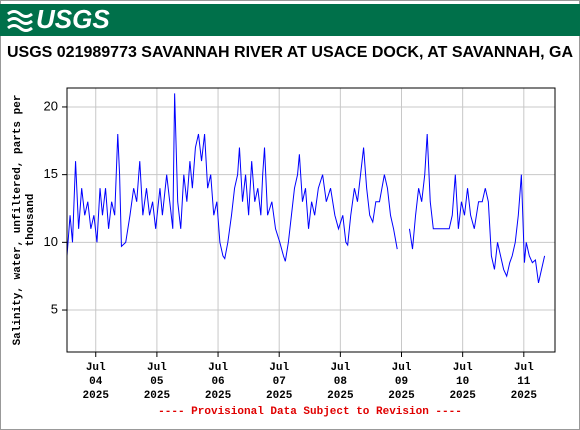 This screenshot has width=580, height=430. Describe the element at coordinates (340, 382) in the screenshot. I see `x-tick-label: Jul 08 2025` at that location.